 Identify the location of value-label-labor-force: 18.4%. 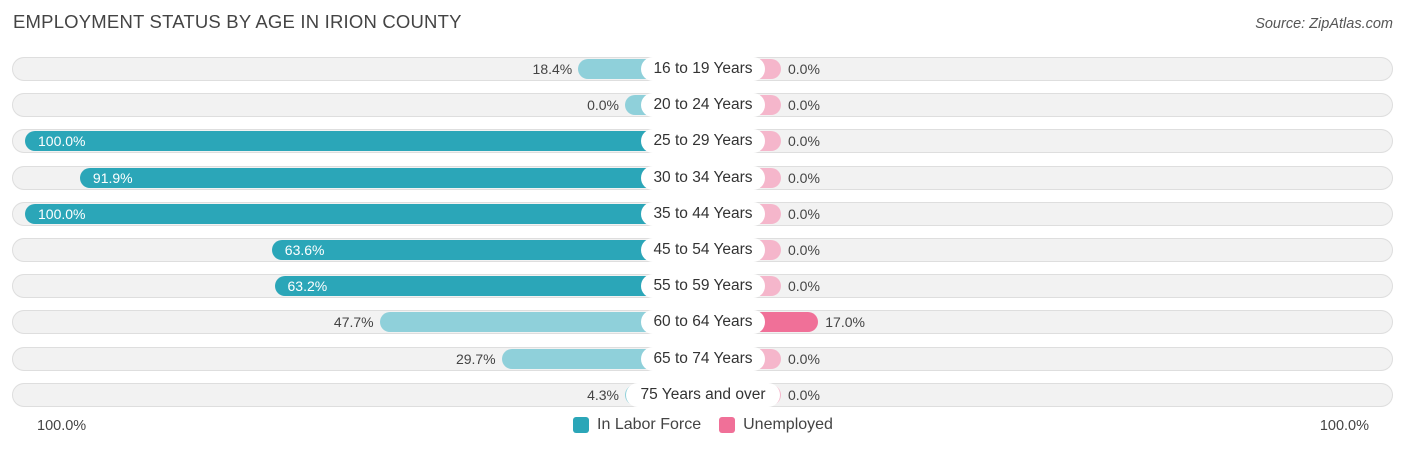
(552, 69).